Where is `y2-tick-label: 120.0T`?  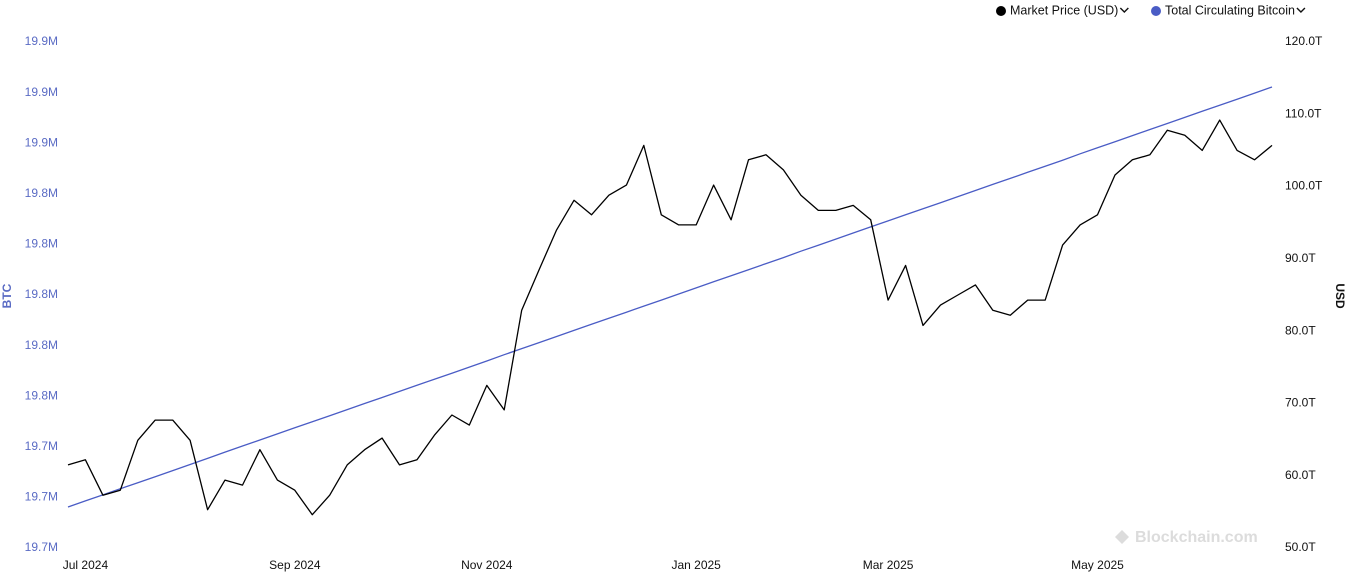
y2-tick-label: 120.0T is located at coordinates (1304, 41).